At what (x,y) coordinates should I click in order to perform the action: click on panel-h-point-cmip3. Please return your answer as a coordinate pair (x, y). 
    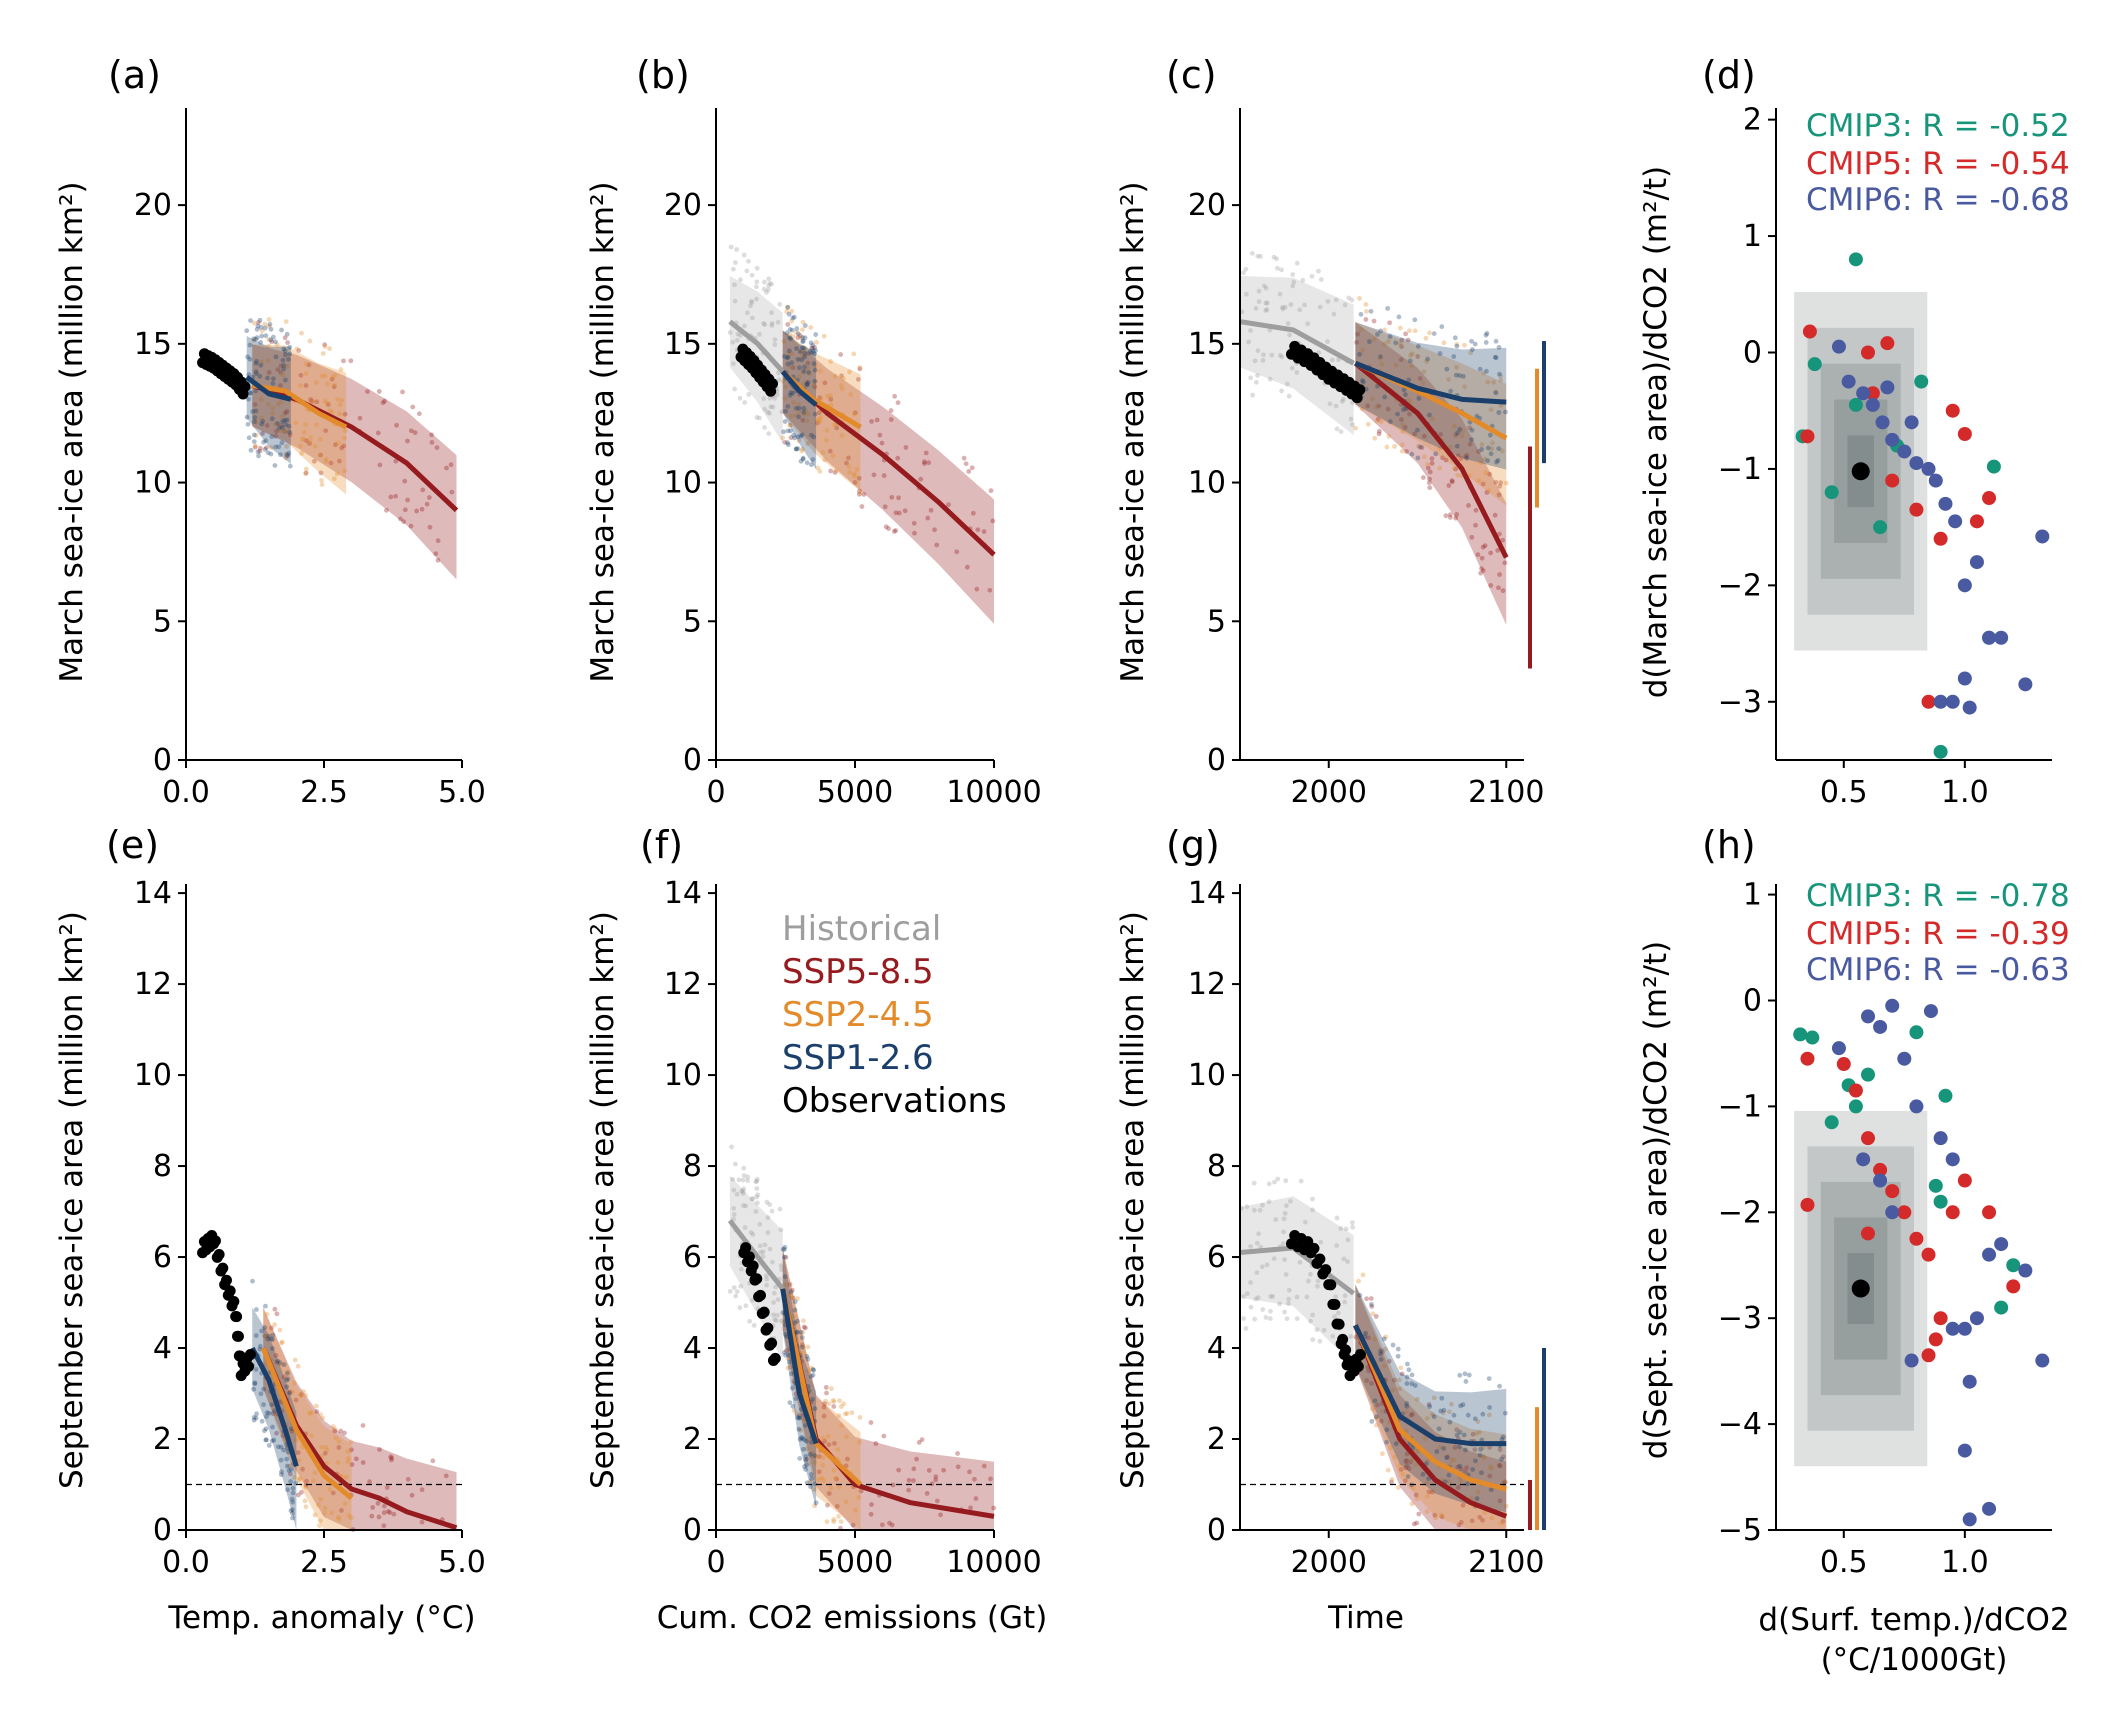
    Looking at the image, I should click on (1935, 1185).